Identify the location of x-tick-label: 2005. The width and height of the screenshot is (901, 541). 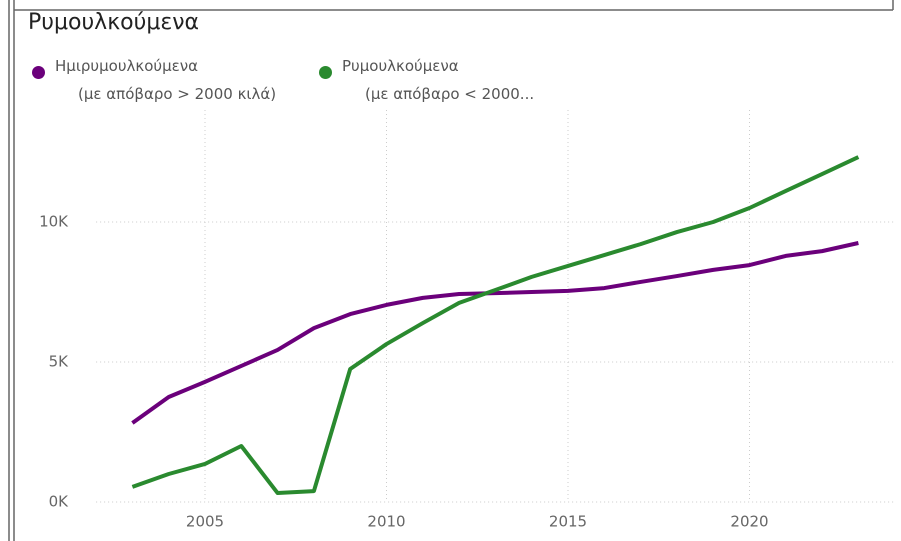
(205, 522).